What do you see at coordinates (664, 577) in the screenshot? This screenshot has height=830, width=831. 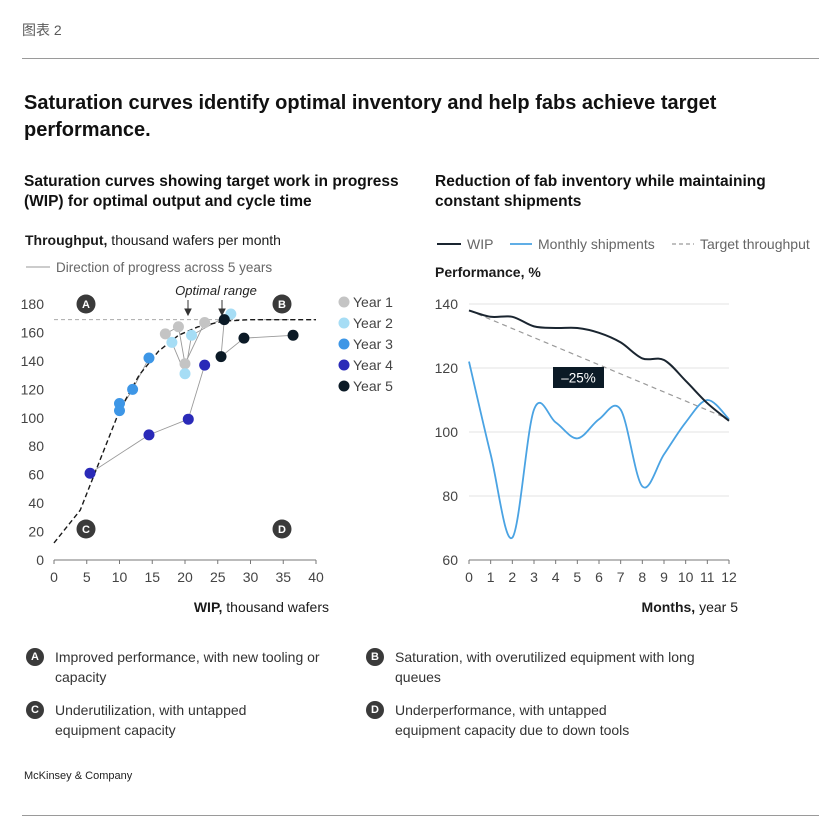 I see `x-tick-label: 9` at bounding box center [664, 577].